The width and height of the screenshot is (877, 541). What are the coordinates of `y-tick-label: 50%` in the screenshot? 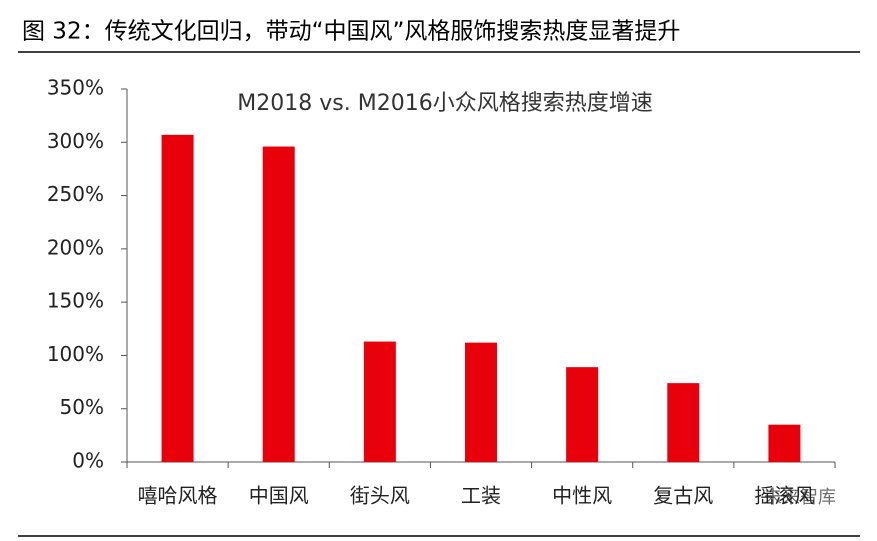 It's located at (82, 407).